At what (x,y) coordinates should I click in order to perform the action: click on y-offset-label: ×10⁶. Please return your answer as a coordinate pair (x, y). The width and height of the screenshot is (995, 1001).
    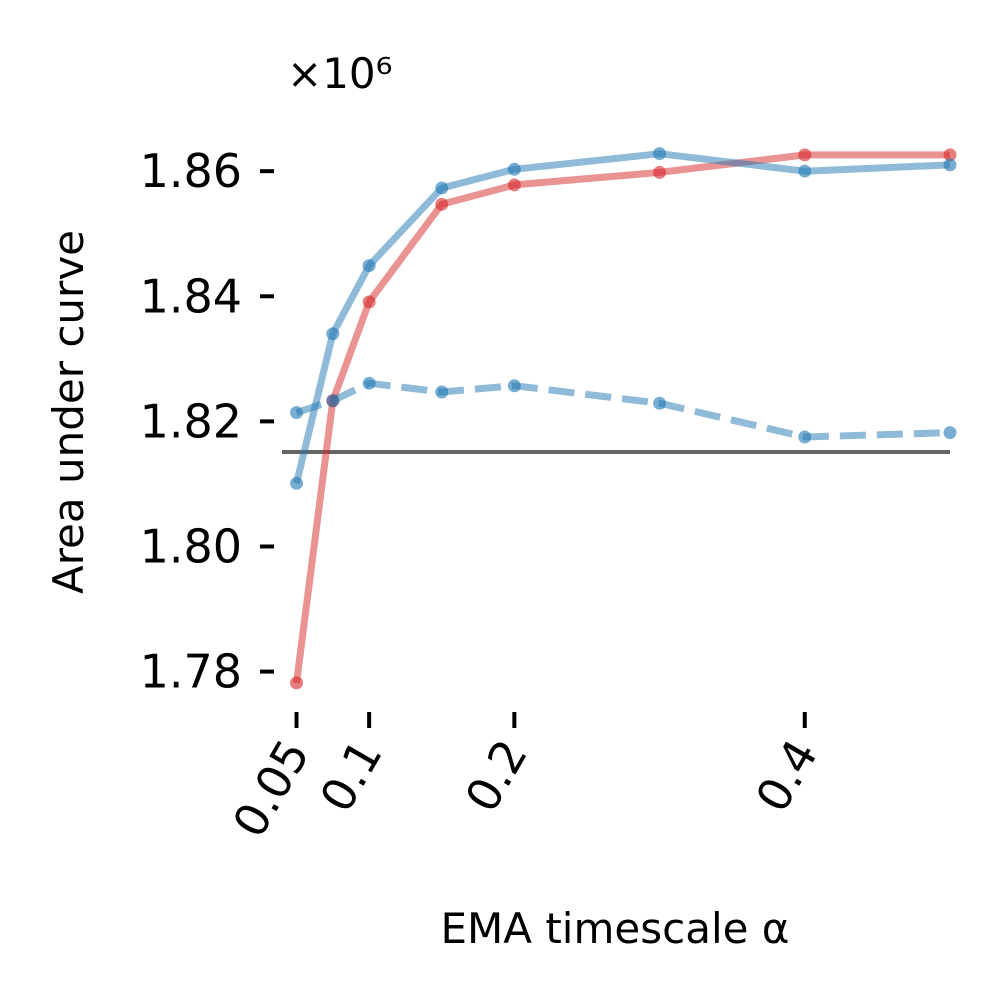
    Looking at the image, I should click on (339, 73).